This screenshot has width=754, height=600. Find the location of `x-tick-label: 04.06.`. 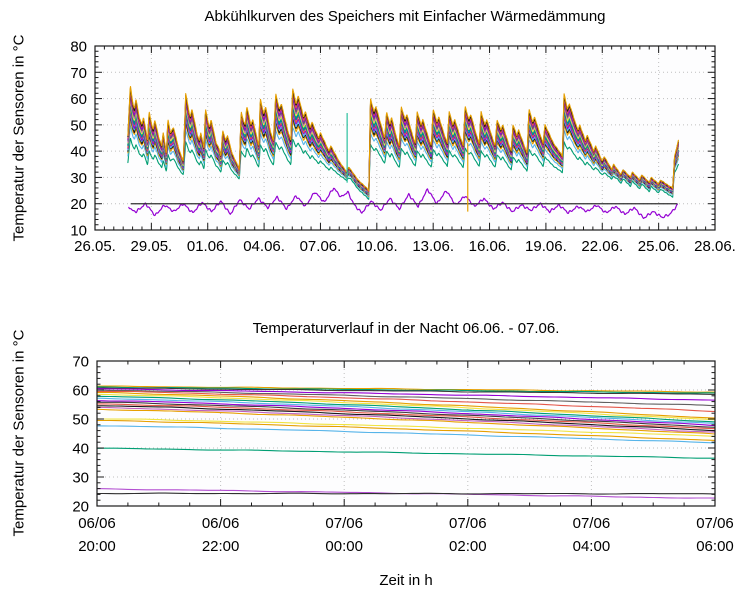

x-tick-label: 04.06. is located at coordinates (264, 246).